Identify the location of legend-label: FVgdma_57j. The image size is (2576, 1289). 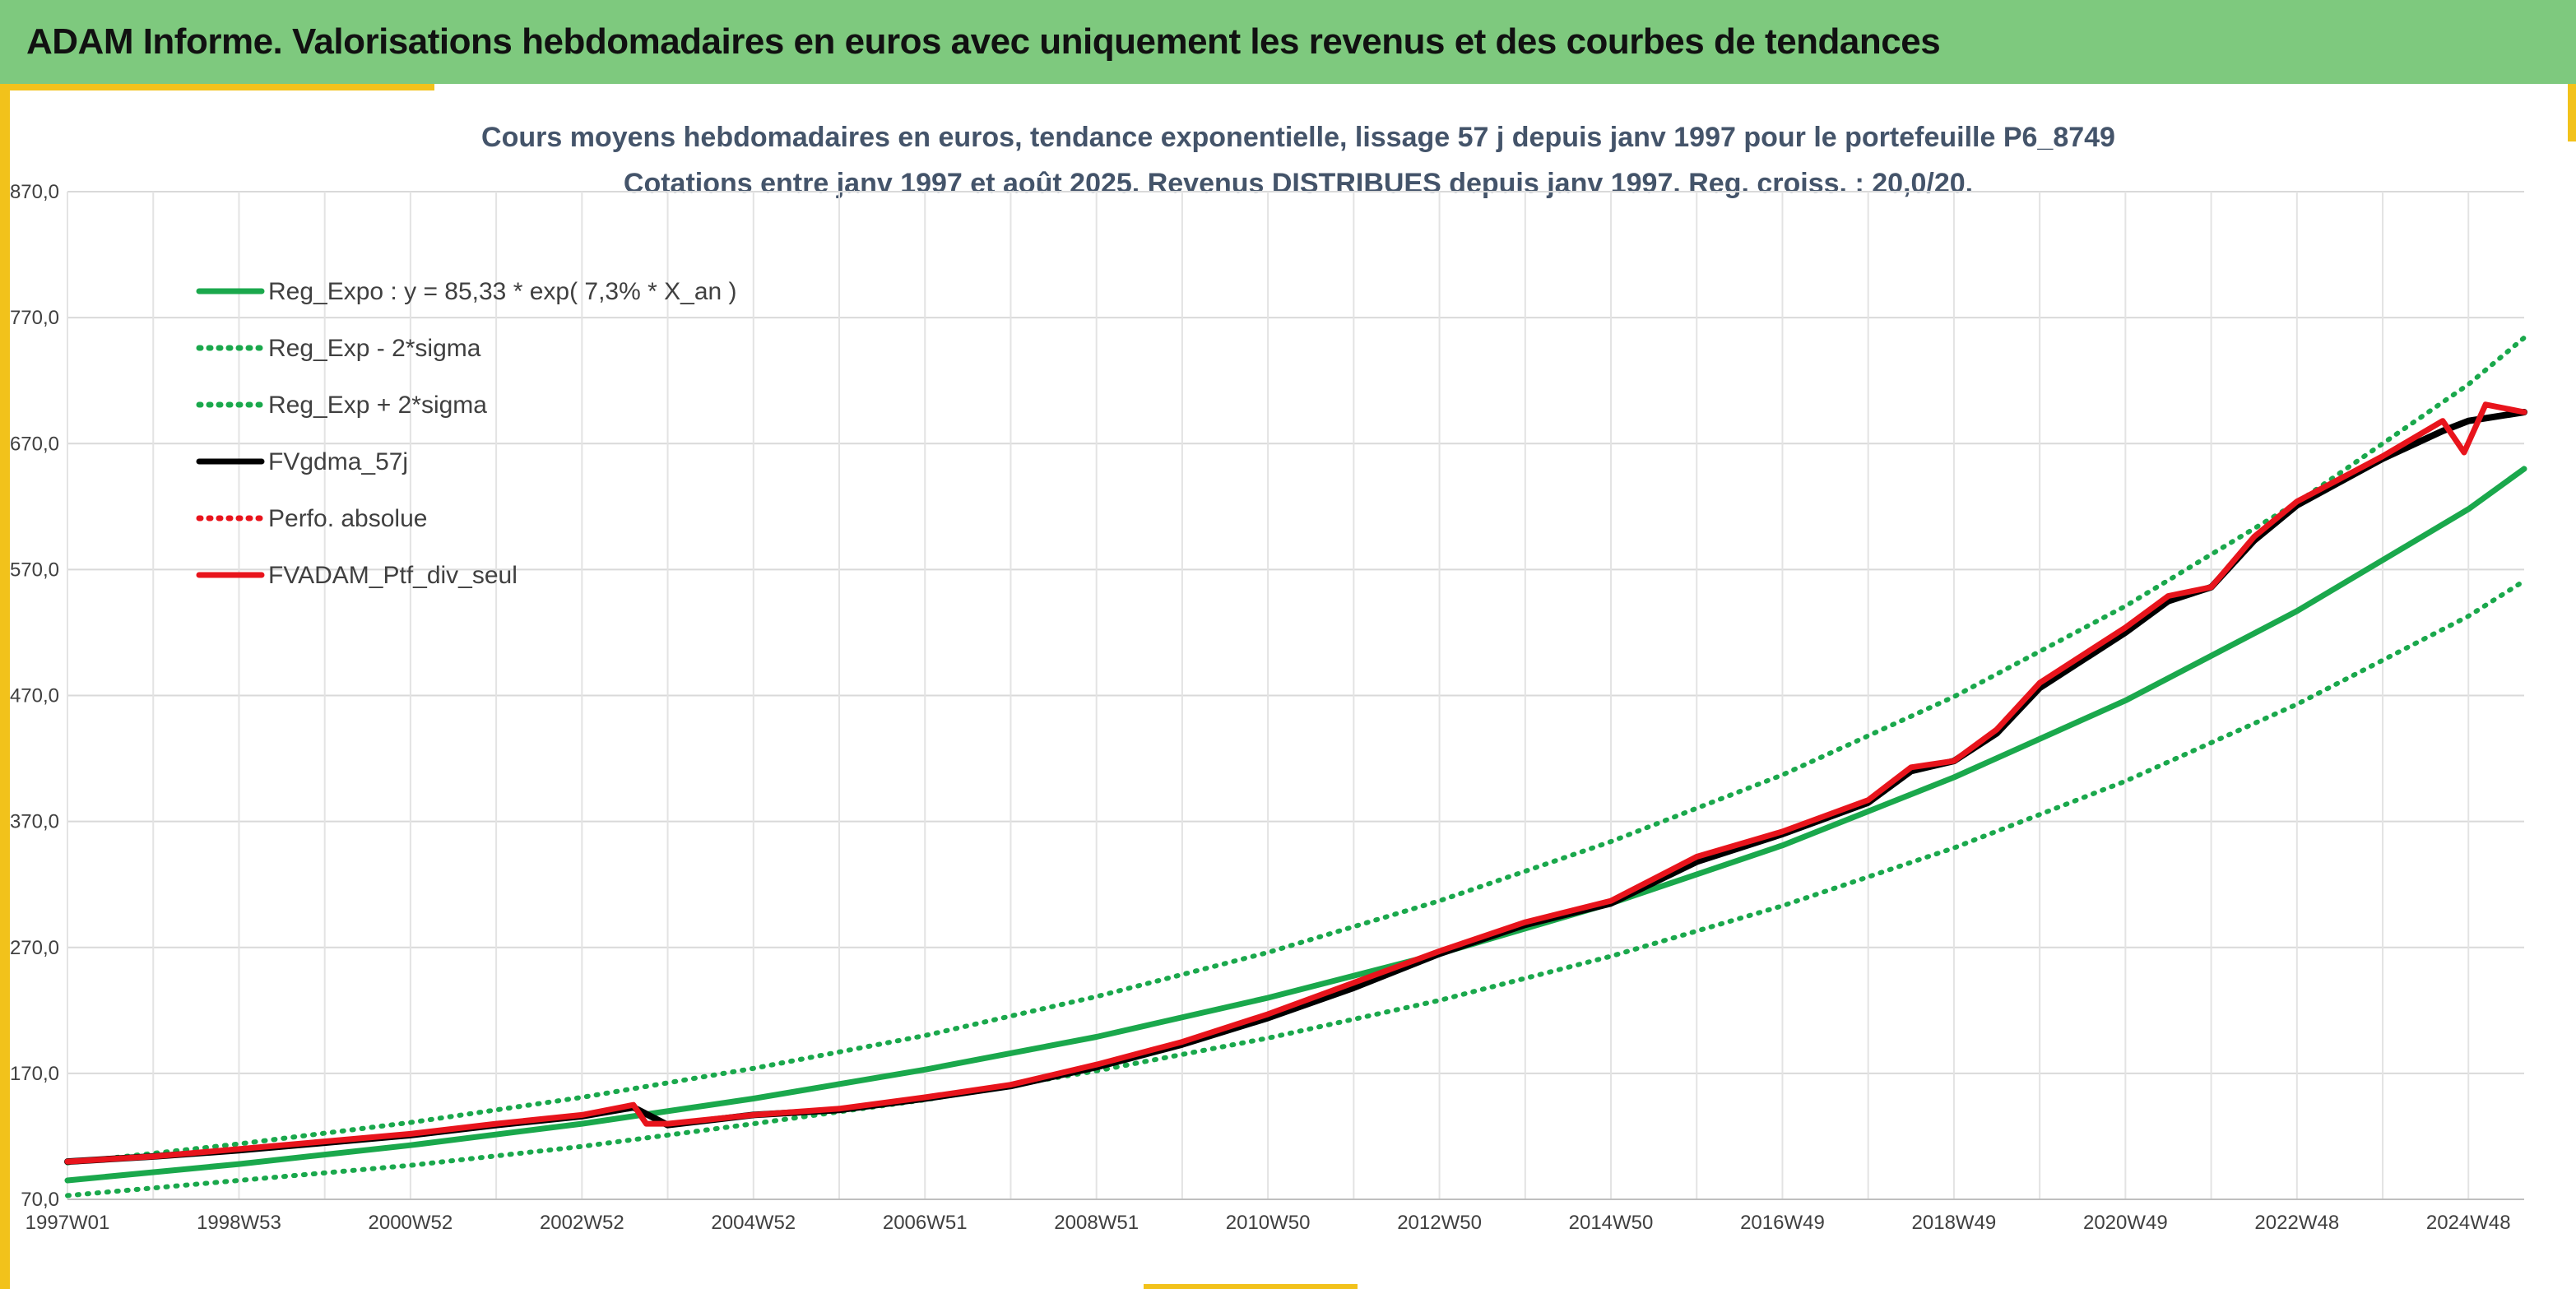
(338, 461).